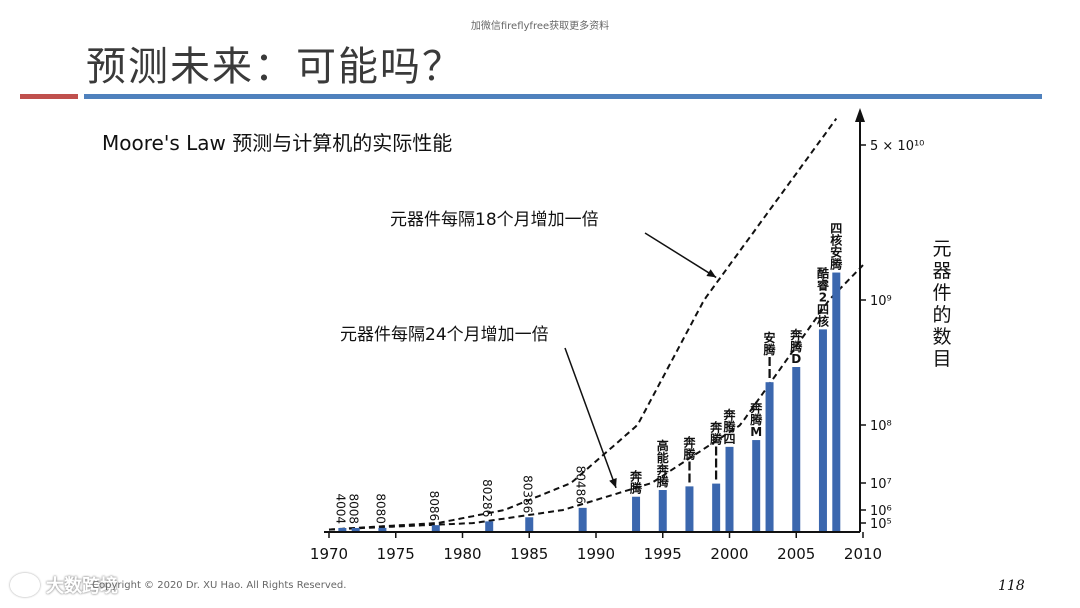  What do you see at coordinates (636, 513) in the screenshot?
I see `bar-奔腾` at bounding box center [636, 513].